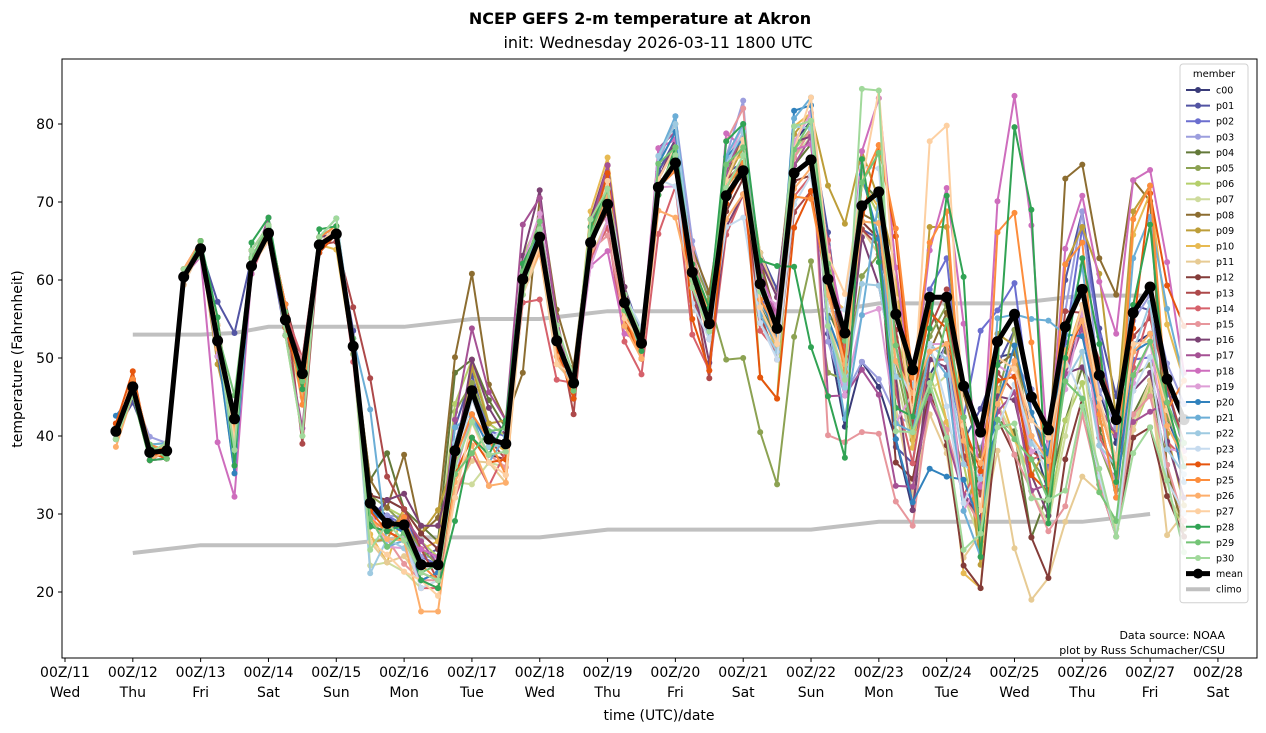 The image size is (1266, 733). I want to click on x-tick-label-time: 00Z/26, so click(1082, 673).